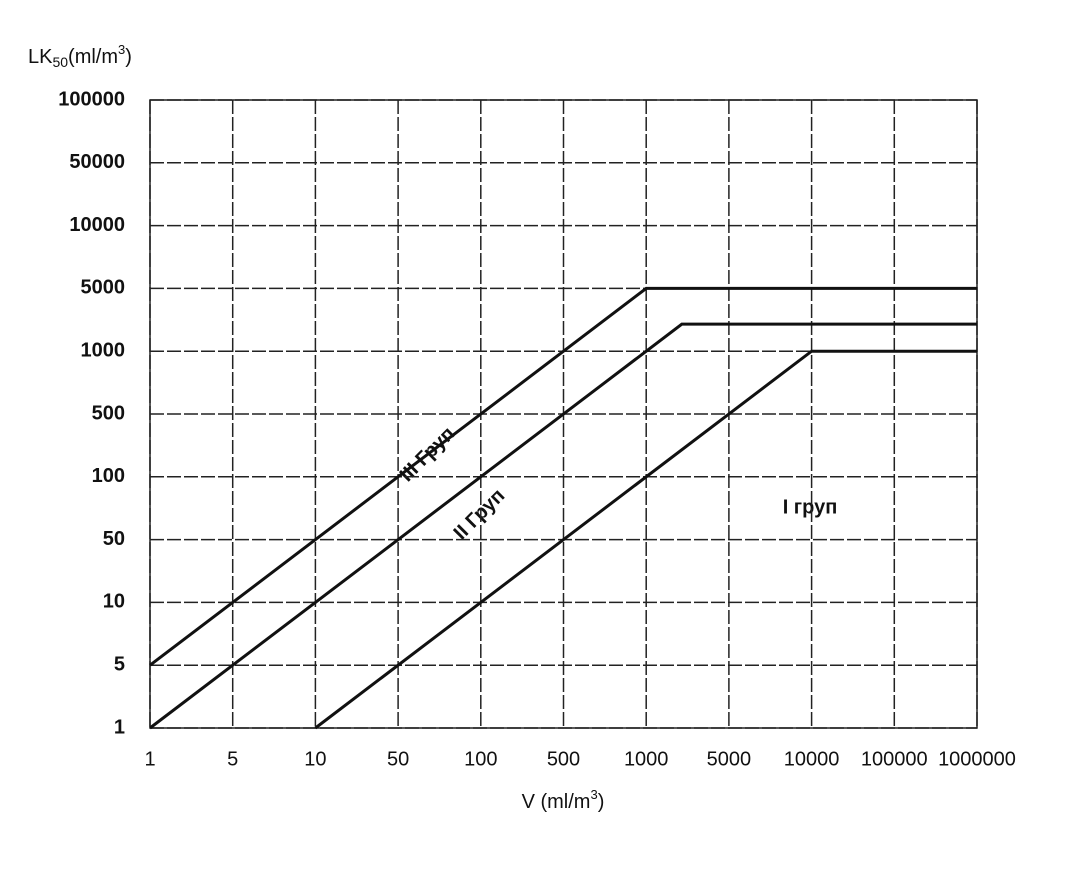 The image size is (1085, 875). What do you see at coordinates (480, 759) in the screenshot?
I see `x-tick-label: 100` at bounding box center [480, 759].